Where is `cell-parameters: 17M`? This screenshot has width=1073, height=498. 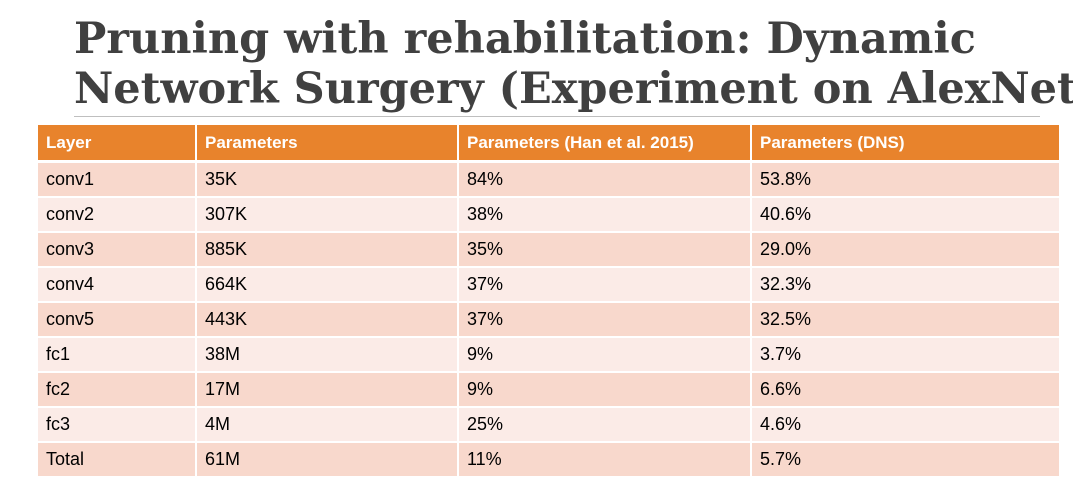 cell-parameters: 17M is located at coordinates (327, 390).